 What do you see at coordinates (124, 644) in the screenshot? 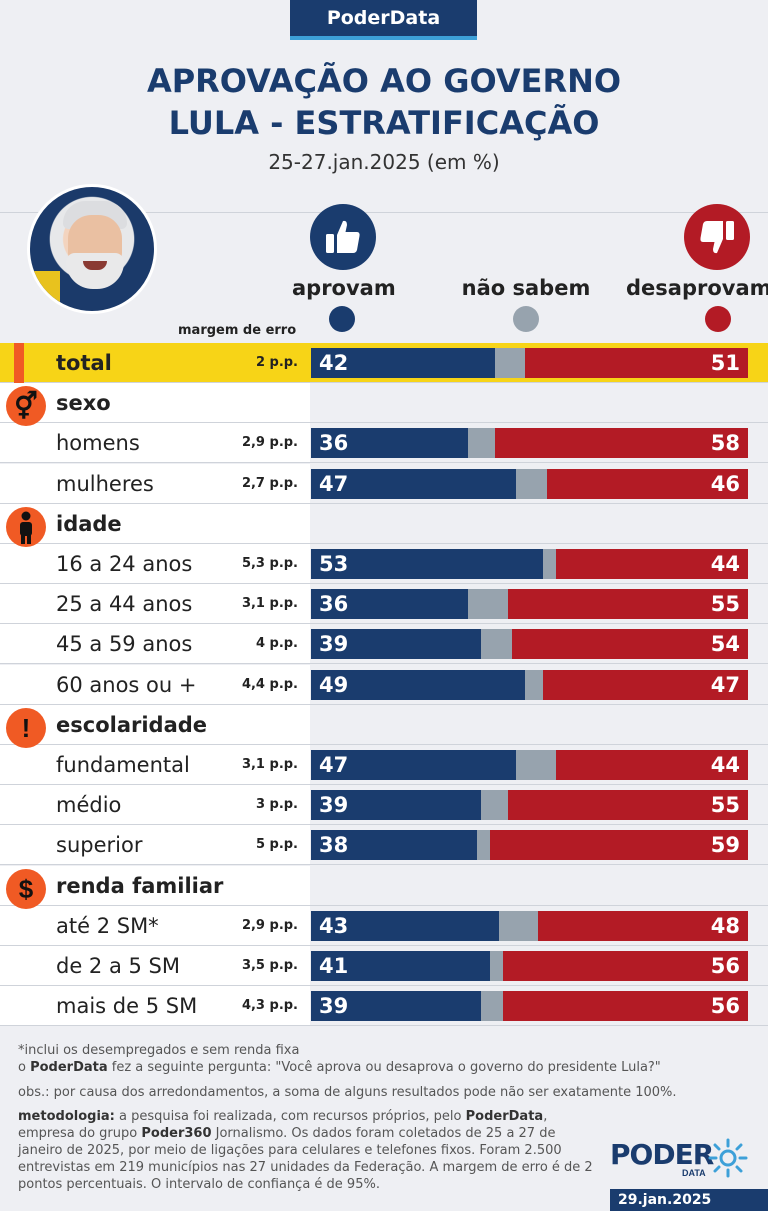
I see `row-label: 45 a 59 anos` at bounding box center [124, 644].